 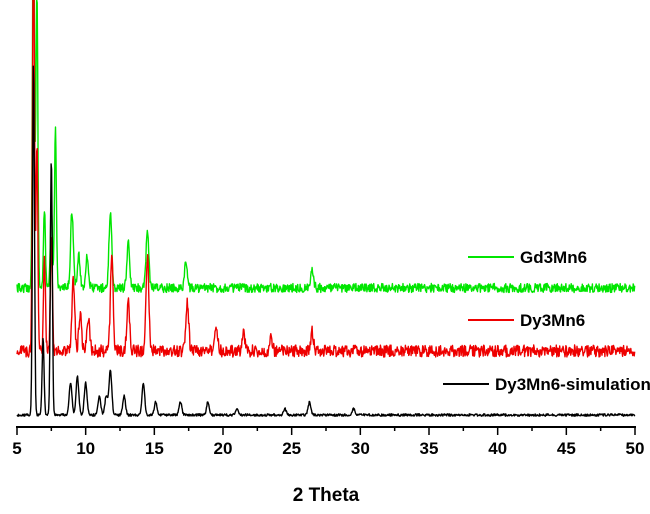 I want to click on x-tick-label: 50, so click(x=635, y=448).